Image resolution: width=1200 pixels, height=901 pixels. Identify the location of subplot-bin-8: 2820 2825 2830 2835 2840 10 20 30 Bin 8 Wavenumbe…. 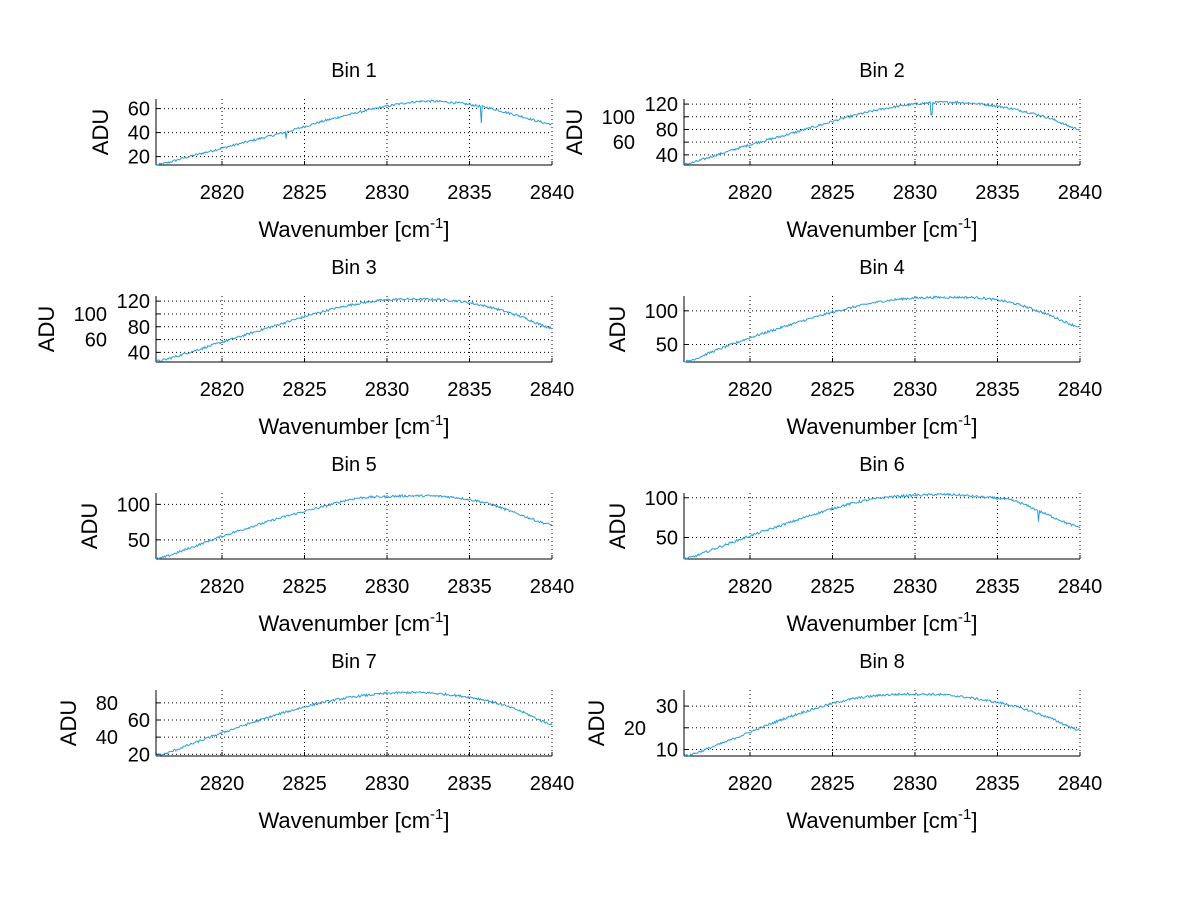
(843, 742).